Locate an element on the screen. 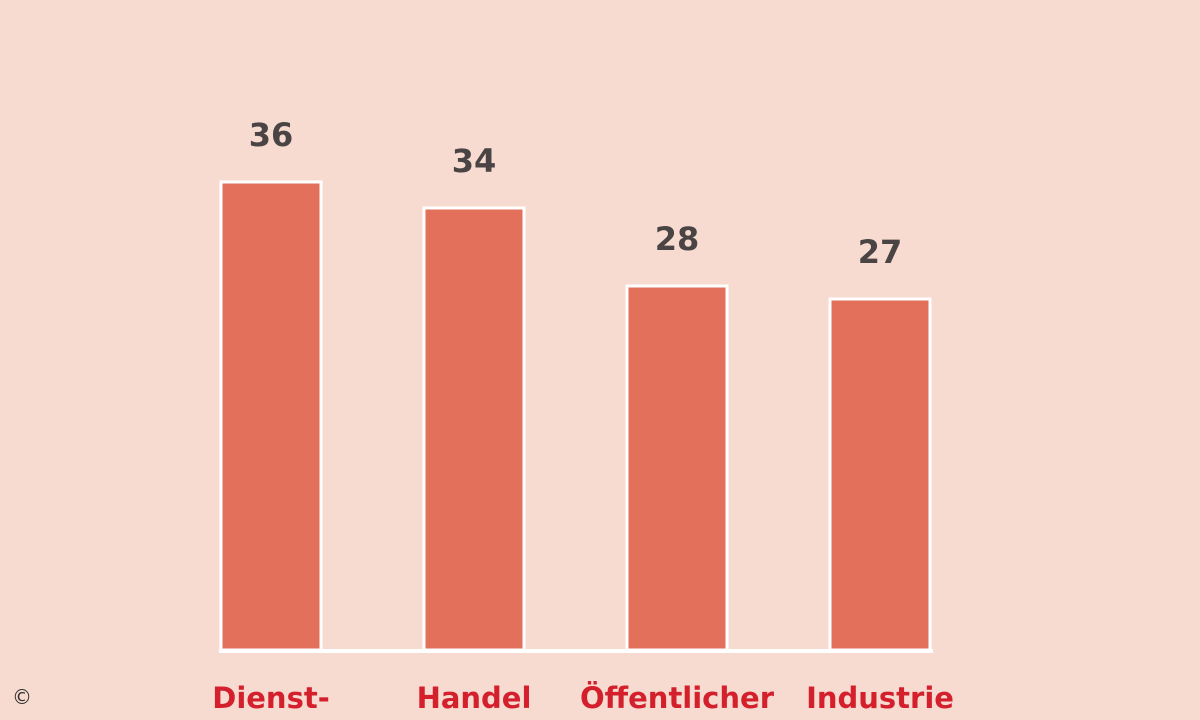 The height and width of the screenshot is (720, 1200). value-label: 36 is located at coordinates (271, 135).